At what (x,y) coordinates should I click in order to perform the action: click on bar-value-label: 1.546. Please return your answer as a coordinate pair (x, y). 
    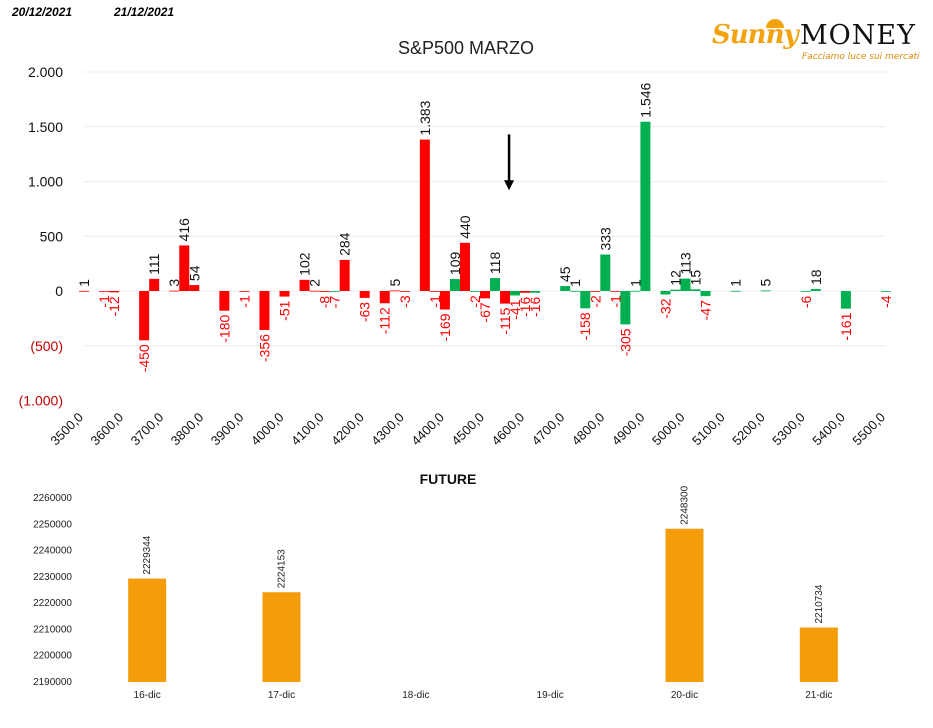
    Looking at the image, I should click on (645, 99).